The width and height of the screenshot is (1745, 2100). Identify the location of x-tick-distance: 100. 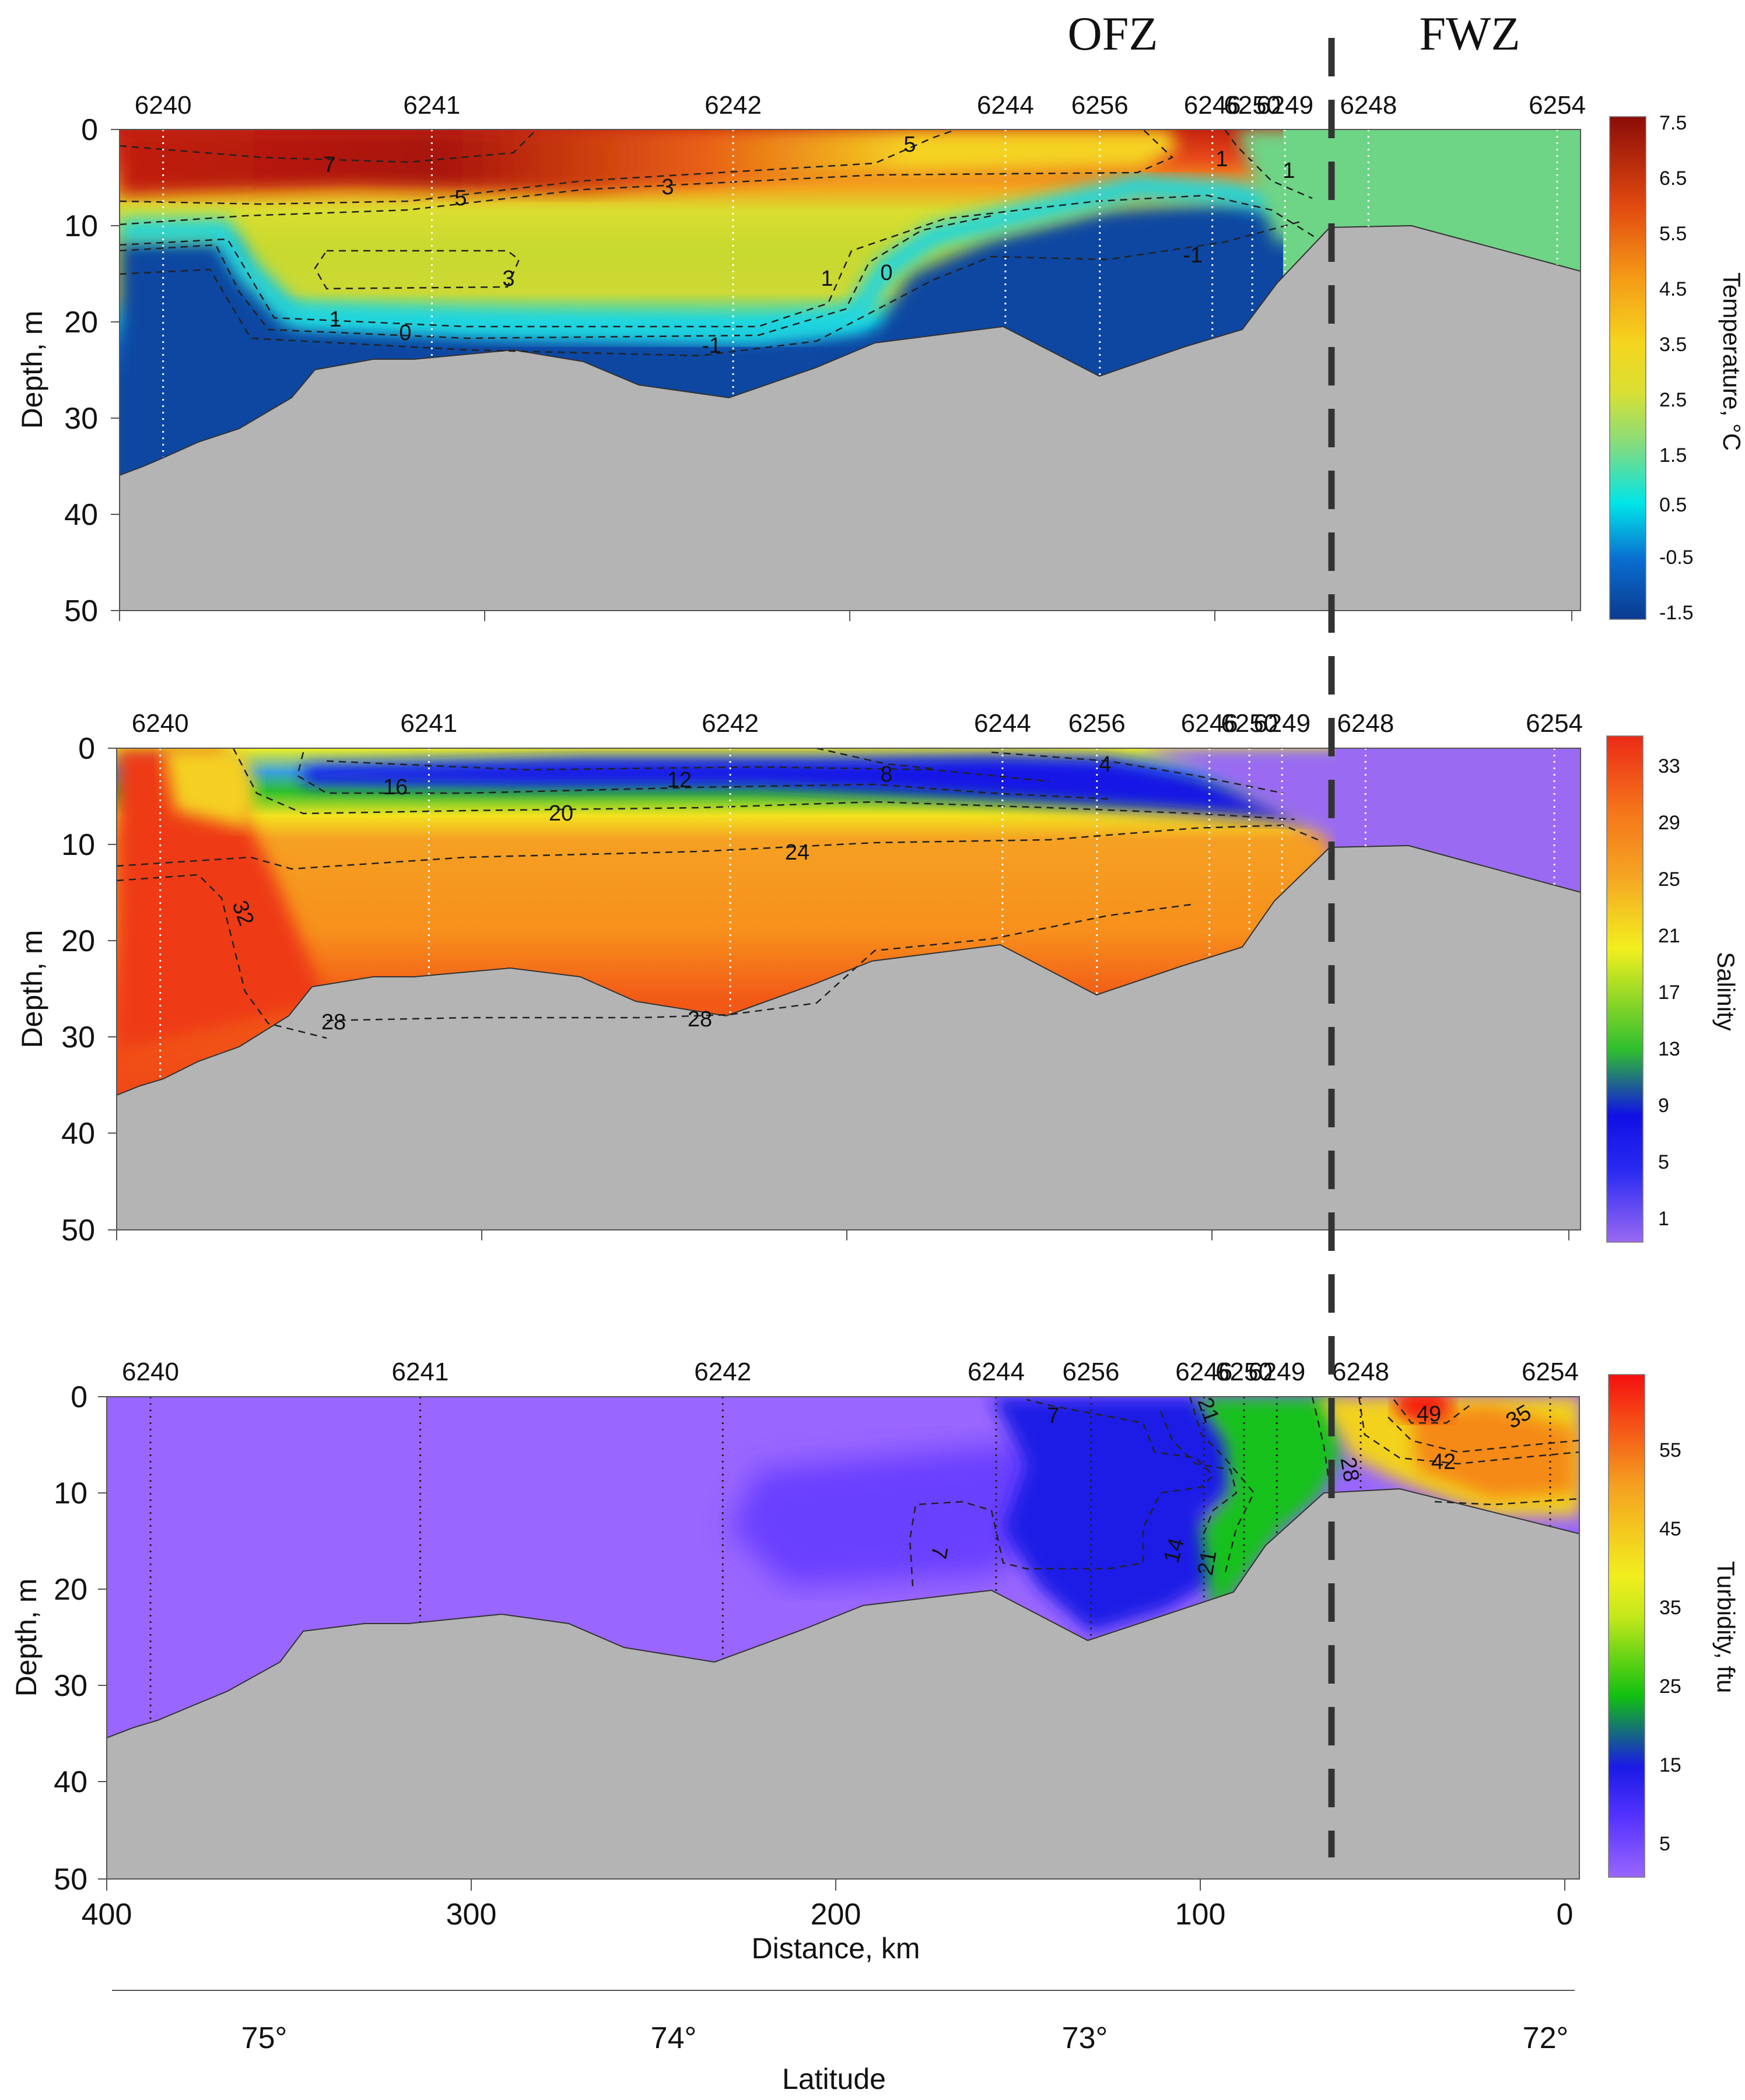
(1200, 1914).